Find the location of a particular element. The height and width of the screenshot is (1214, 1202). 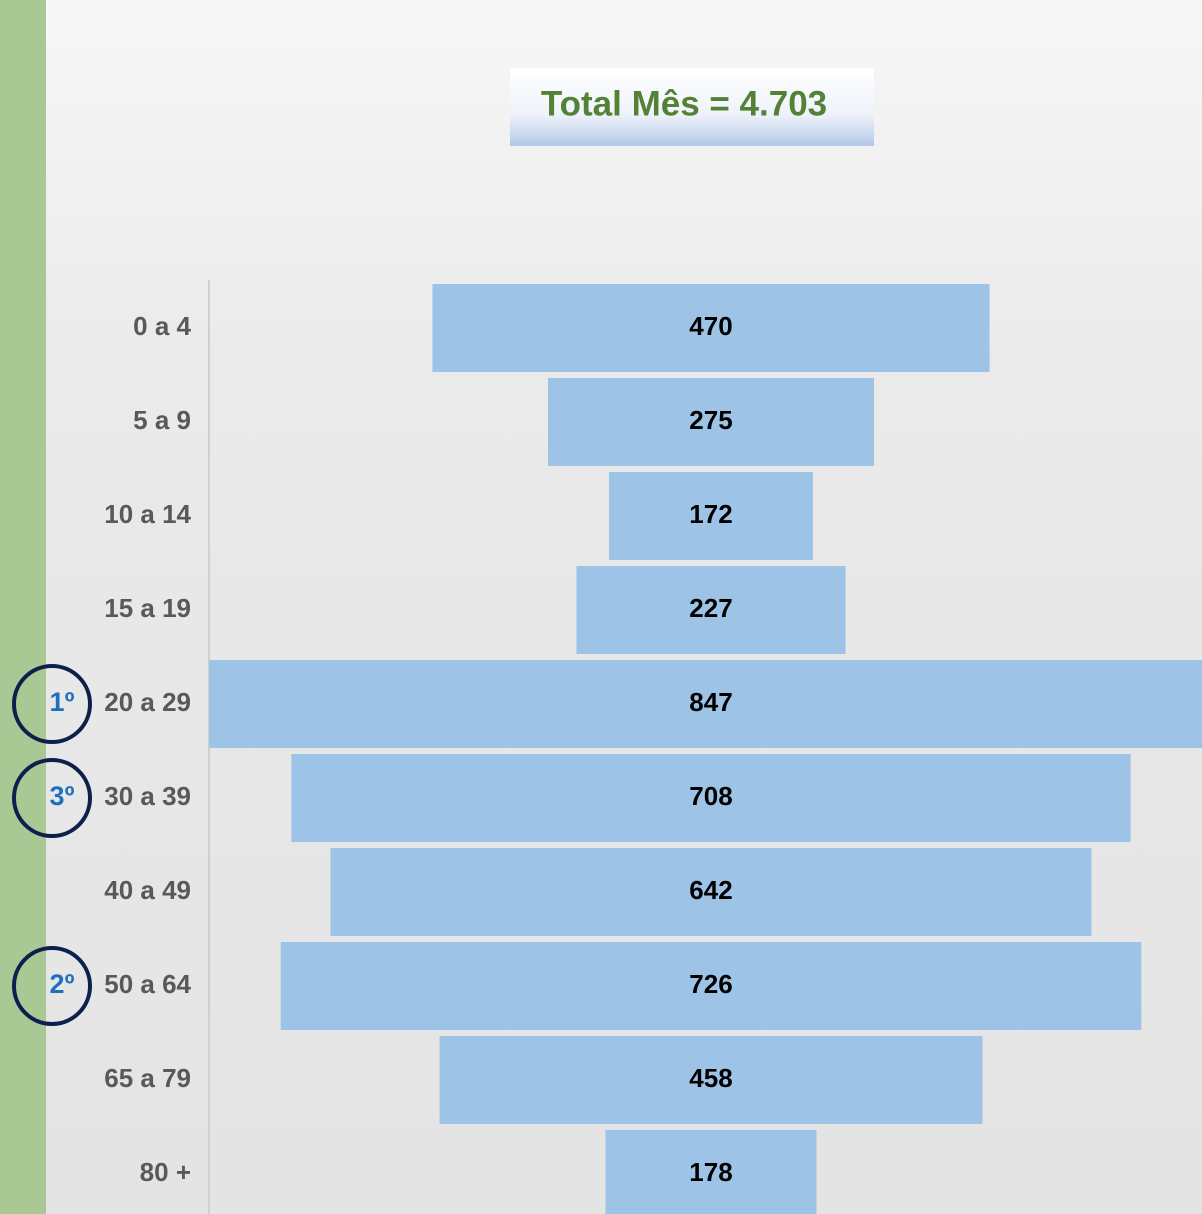

value-label: 275 is located at coordinates (710, 420).